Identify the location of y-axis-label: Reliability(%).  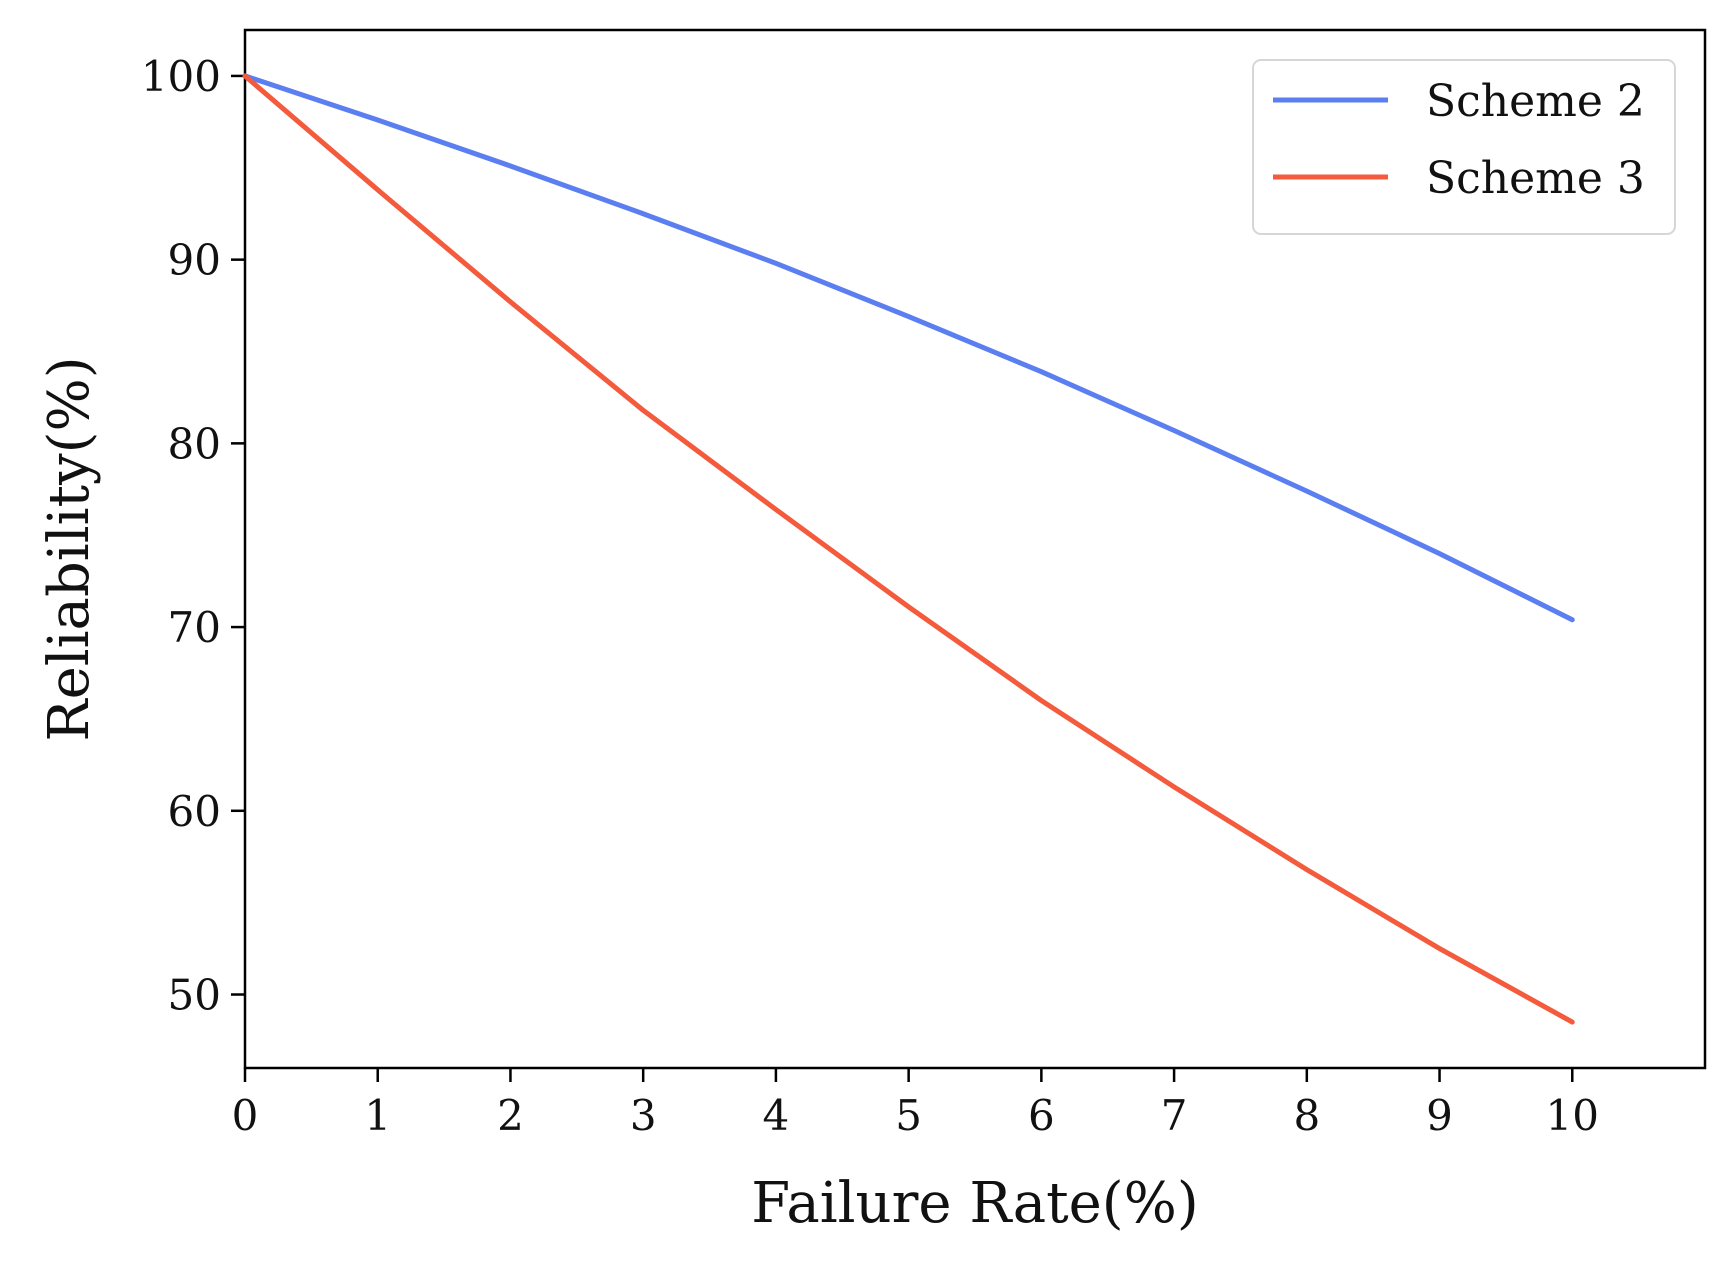
(69, 548).